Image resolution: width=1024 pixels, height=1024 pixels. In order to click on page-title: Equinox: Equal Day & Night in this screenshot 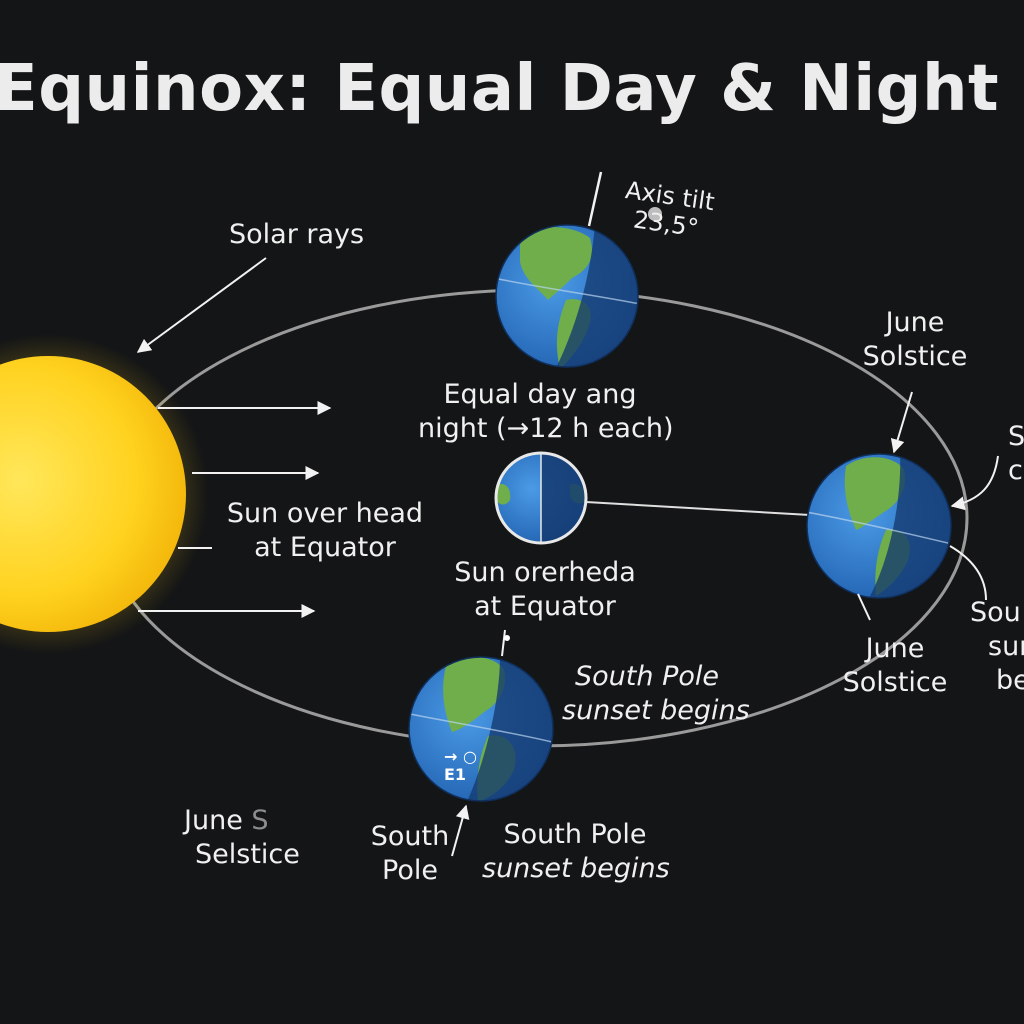, I will do `click(500, 89)`.